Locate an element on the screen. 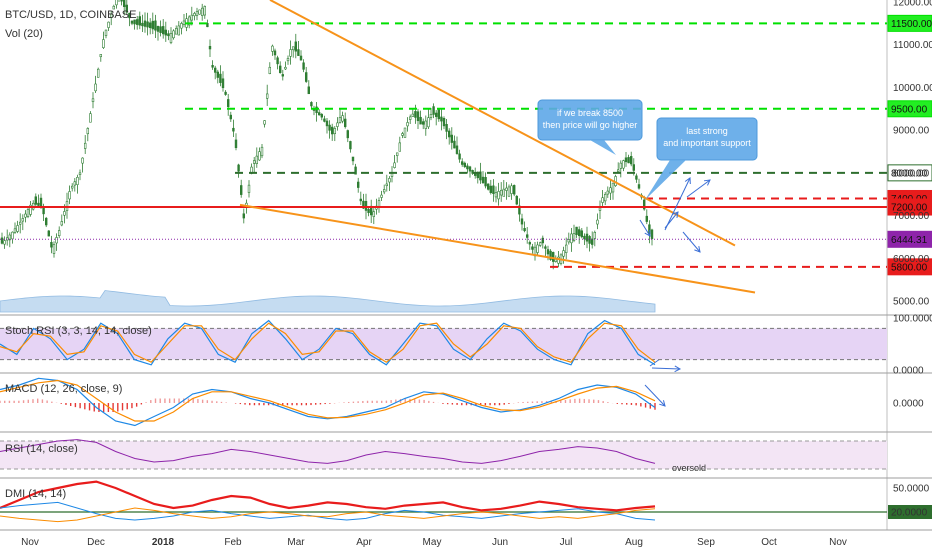  arrow-stoch-flat is located at coordinates (666, 368).